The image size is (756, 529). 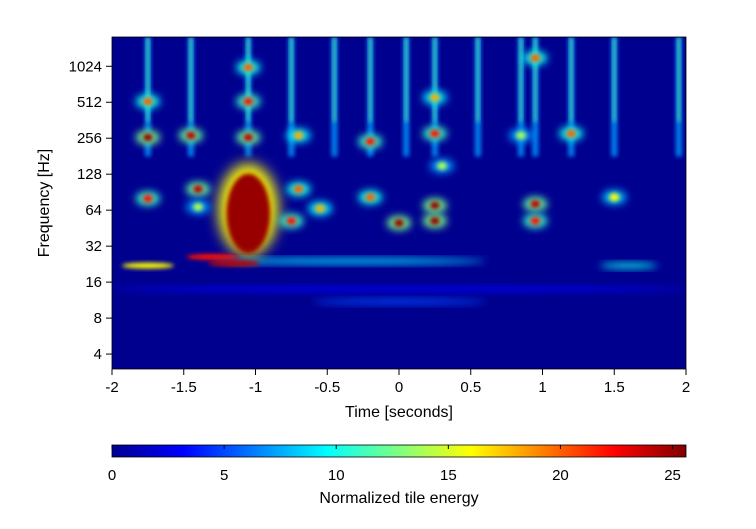 What do you see at coordinates (224, 475) in the screenshot?
I see `colorbar-tick-label: 5` at bounding box center [224, 475].